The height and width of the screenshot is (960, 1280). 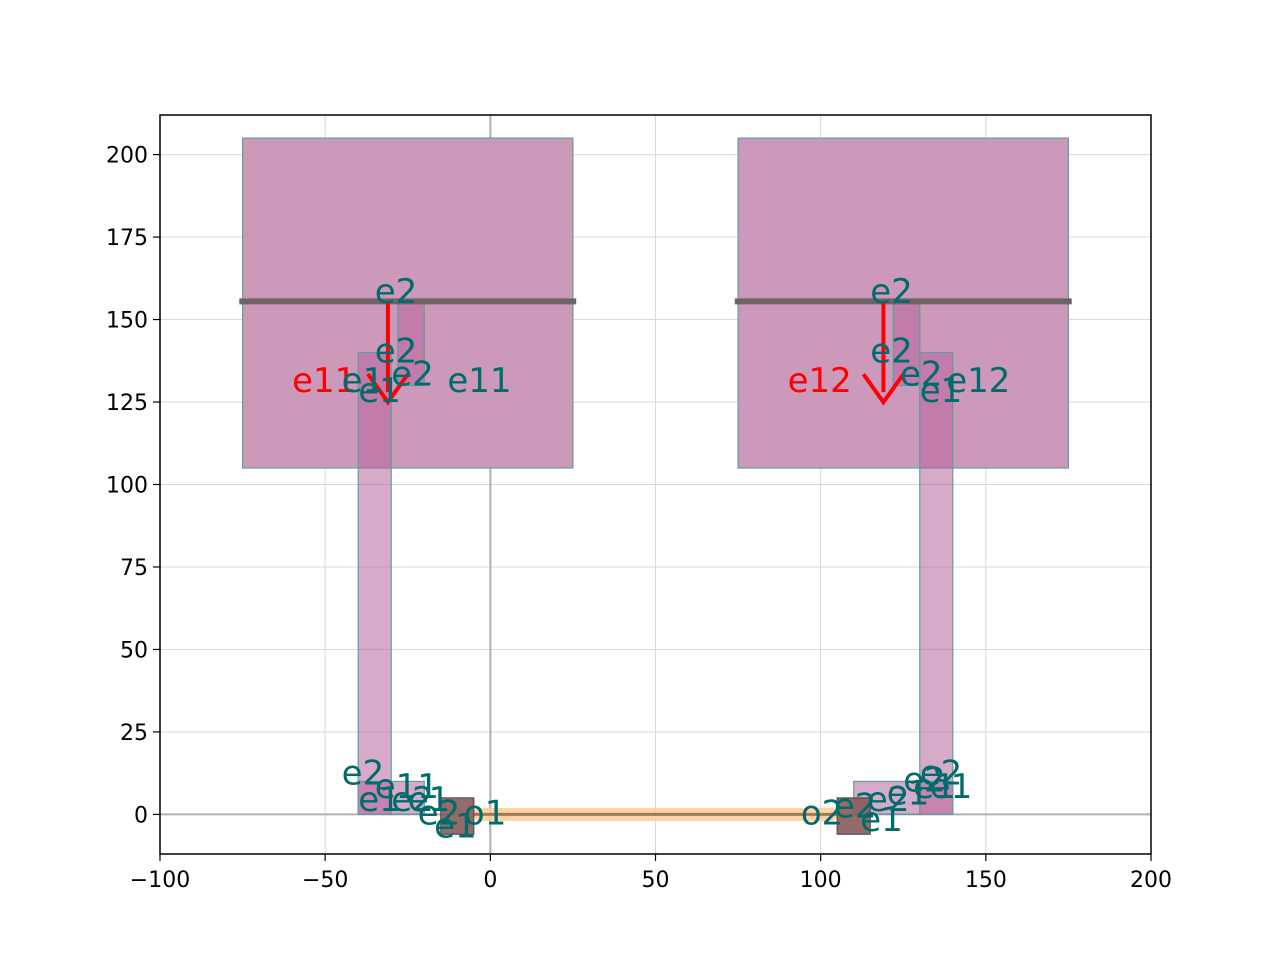 What do you see at coordinates (127, 156) in the screenshot?
I see `y-tick-label: 200` at bounding box center [127, 156].